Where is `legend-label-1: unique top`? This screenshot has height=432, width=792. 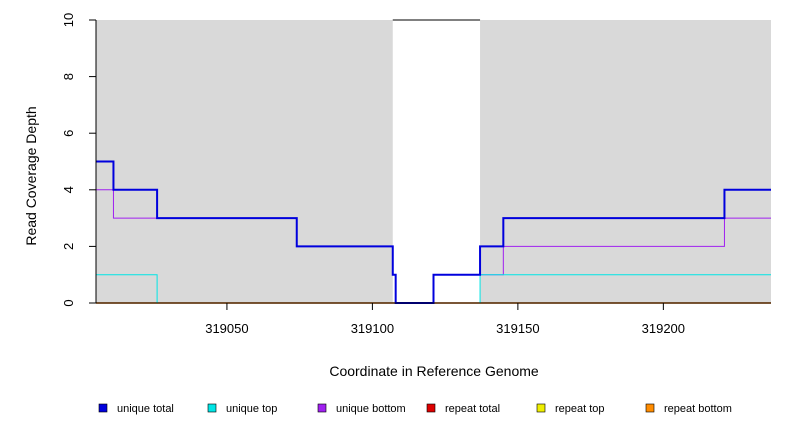
legend-label-1: unique top is located at coordinates (251, 409).